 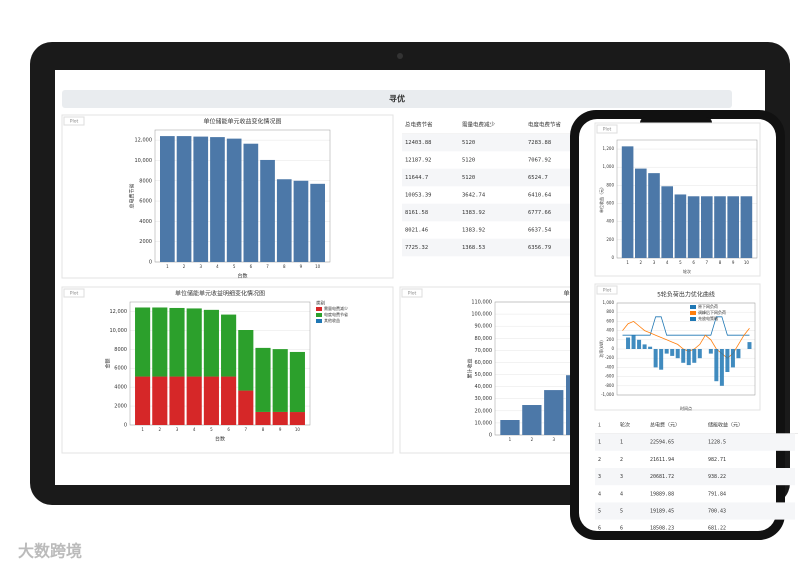 What do you see at coordinates (553, 439) in the screenshot?
I see `x-tick-label: 3` at bounding box center [553, 439].